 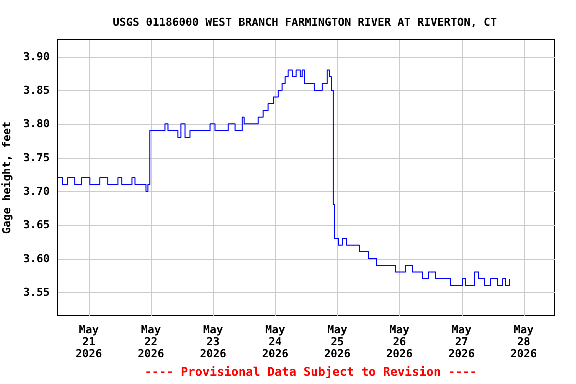 I want to click on chart-title: USGS 01186000 WEST BRANCH FARMINGTON RIVER AT RIVERTON, CT, so click(x=305, y=22).